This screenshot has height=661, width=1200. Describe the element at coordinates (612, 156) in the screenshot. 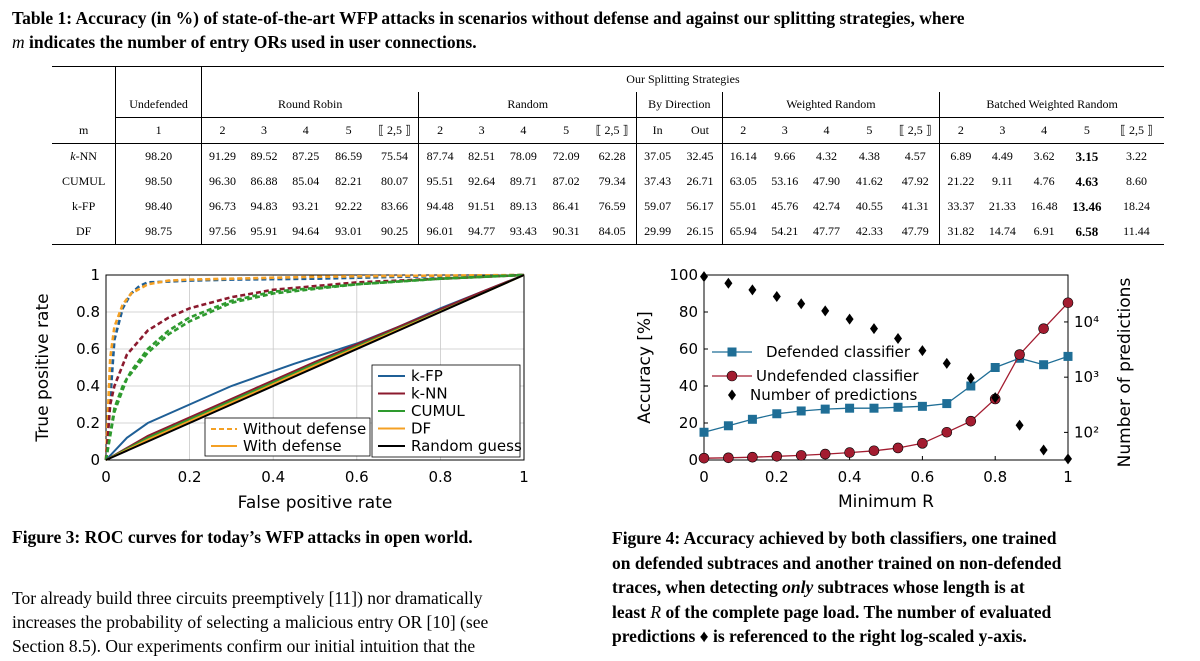

I see `data-cell: 62.28` at that location.